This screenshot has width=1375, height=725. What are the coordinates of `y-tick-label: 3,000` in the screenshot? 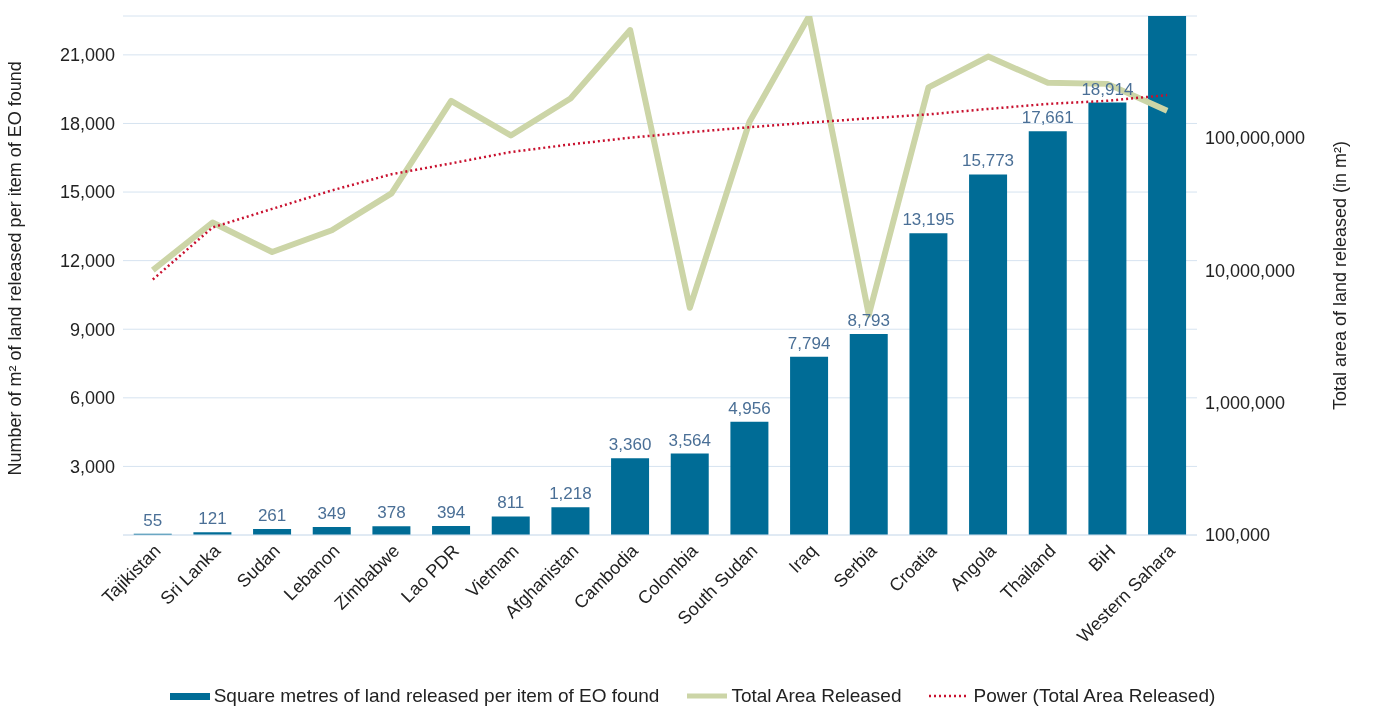 It's located at (92, 466).